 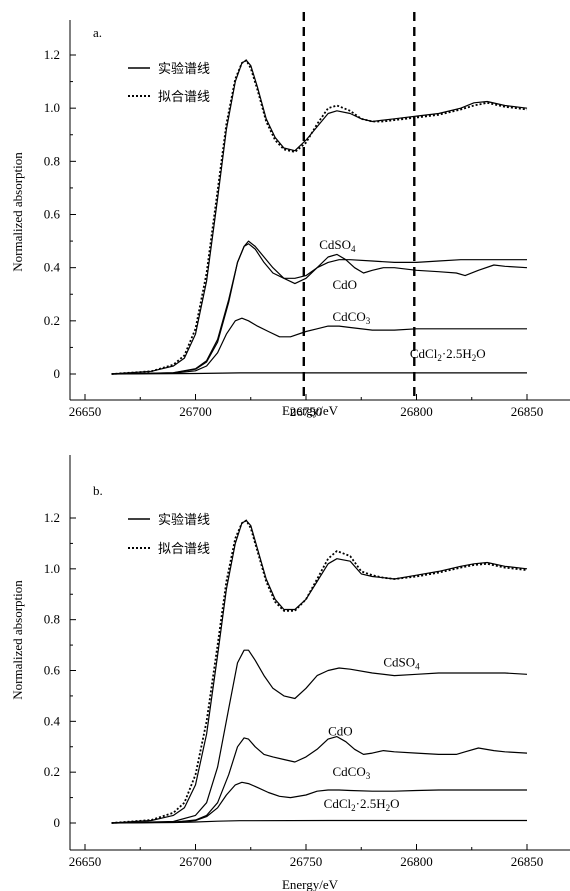 What do you see at coordinates (97, 32) in the screenshot?
I see `panel-tag: a.` at bounding box center [97, 32].